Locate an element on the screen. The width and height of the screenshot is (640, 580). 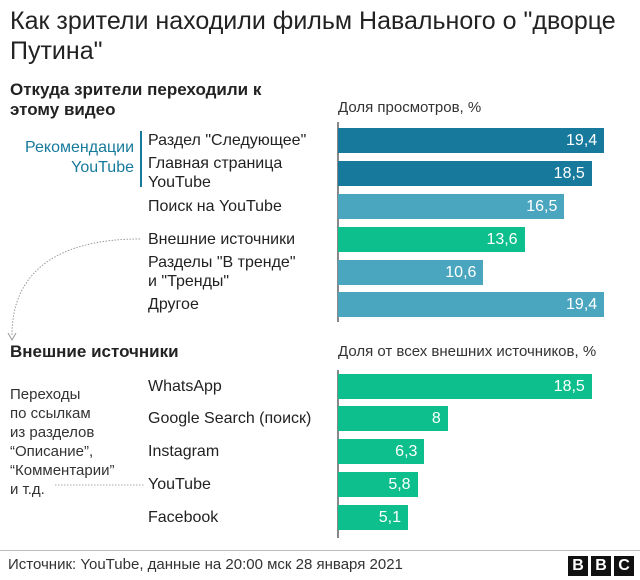
category-label-line: Другое is located at coordinates (173, 304).